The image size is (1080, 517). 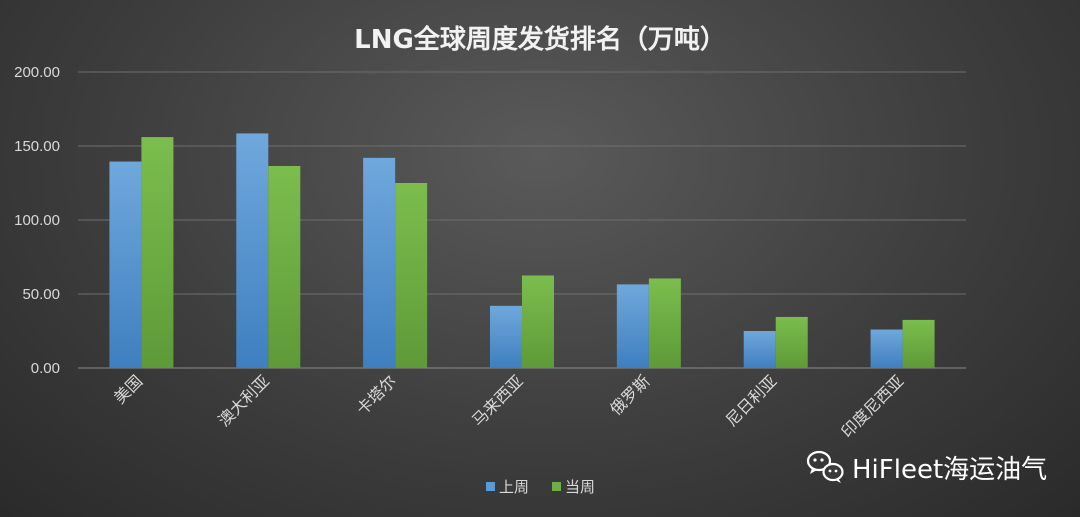 I want to click on y-tick-label: 200.00, so click(x=37, y=72).